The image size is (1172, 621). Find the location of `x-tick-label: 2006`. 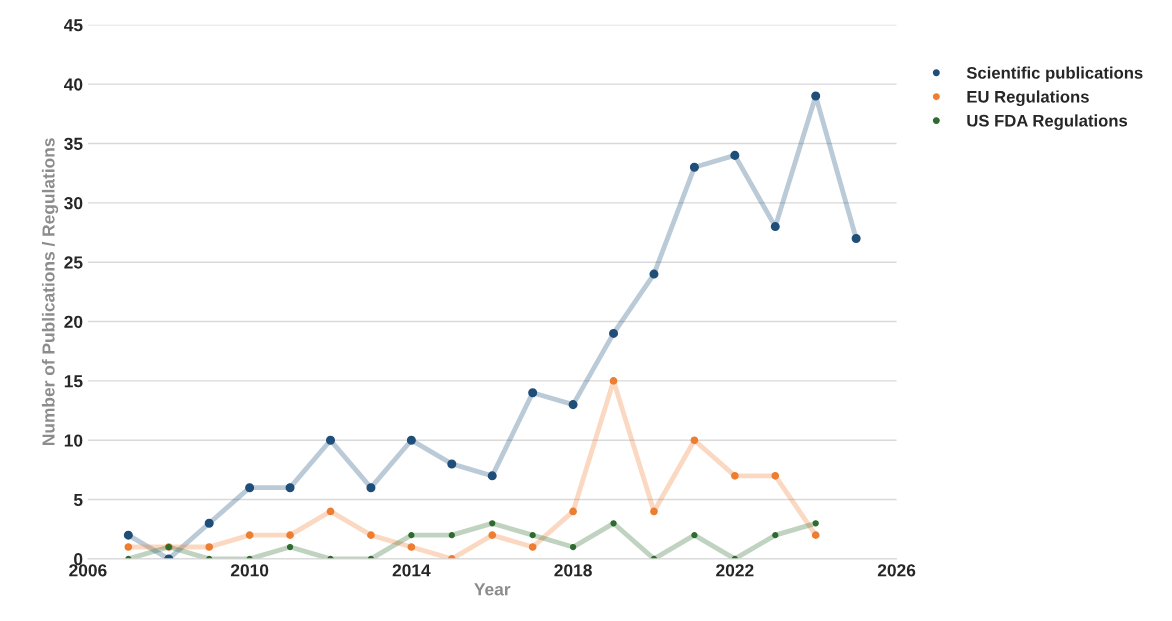

x-tick-label: 2006 is located at coordinates (88, 570).